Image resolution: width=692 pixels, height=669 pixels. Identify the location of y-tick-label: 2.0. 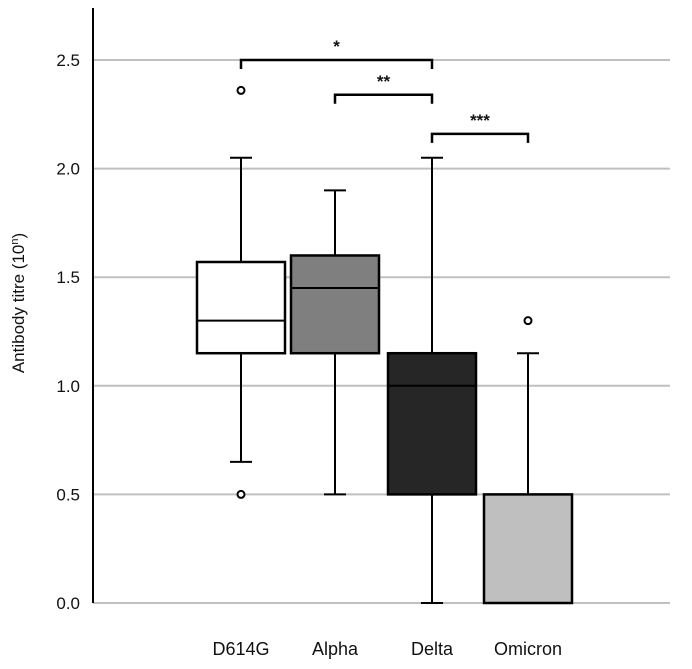
(68, 169).